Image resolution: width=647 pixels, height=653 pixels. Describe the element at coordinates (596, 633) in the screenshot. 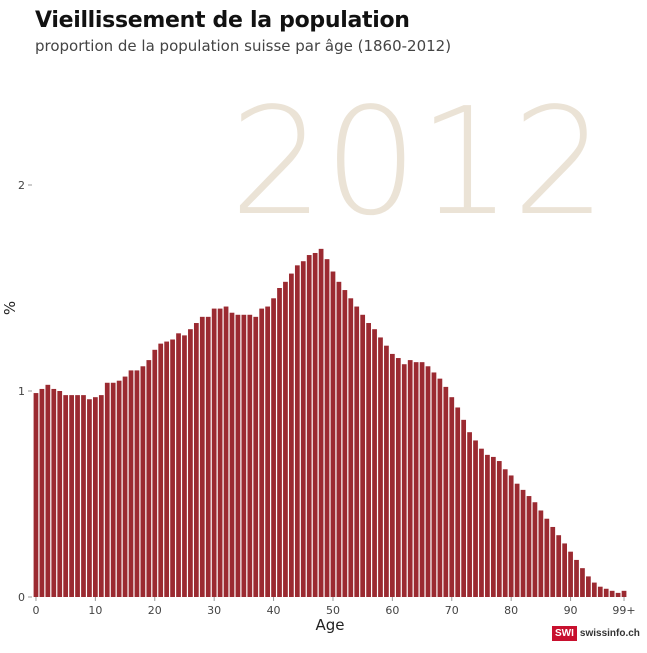

I see `swissinfo-logo: SWI swissinfo.ch` at that location.